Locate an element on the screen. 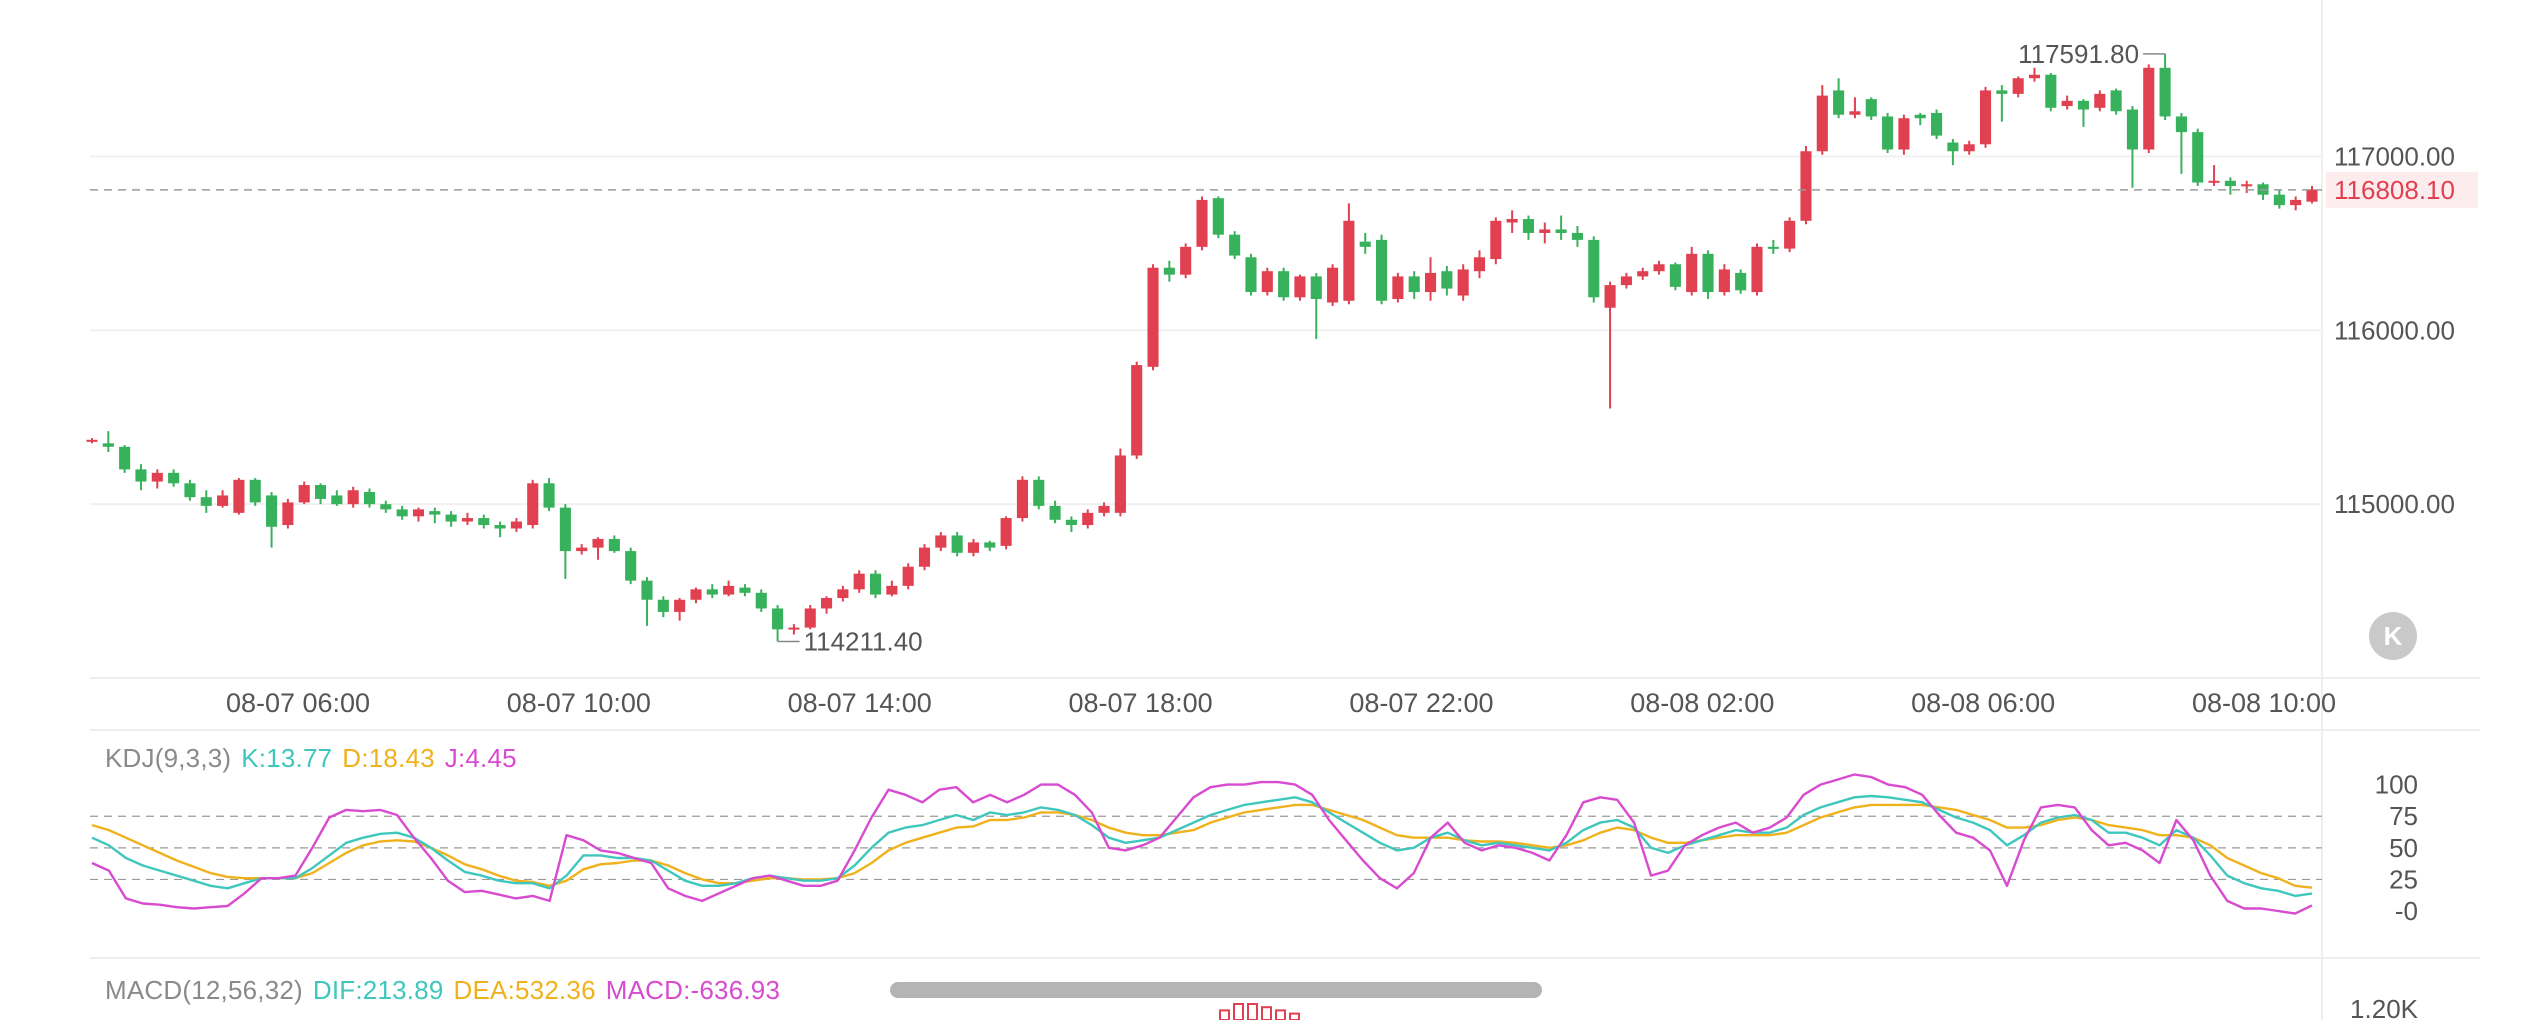 This screenshot has height=1025, width=2532. y-tick-label: 117000.00 is located at coordinates (2394, 156).